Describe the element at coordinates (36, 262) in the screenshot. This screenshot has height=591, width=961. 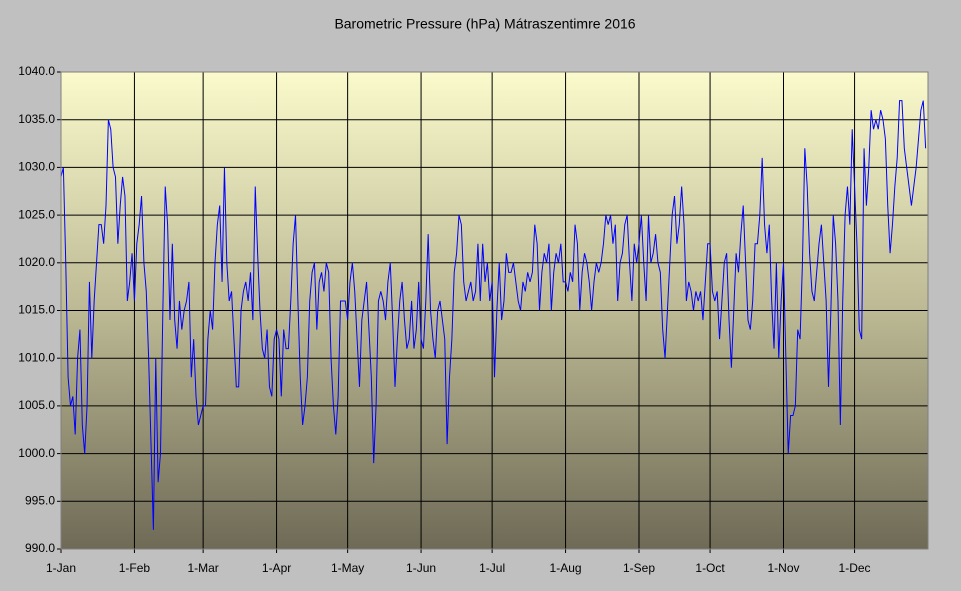
I see `y-tick-label: 1020.0` at that location.